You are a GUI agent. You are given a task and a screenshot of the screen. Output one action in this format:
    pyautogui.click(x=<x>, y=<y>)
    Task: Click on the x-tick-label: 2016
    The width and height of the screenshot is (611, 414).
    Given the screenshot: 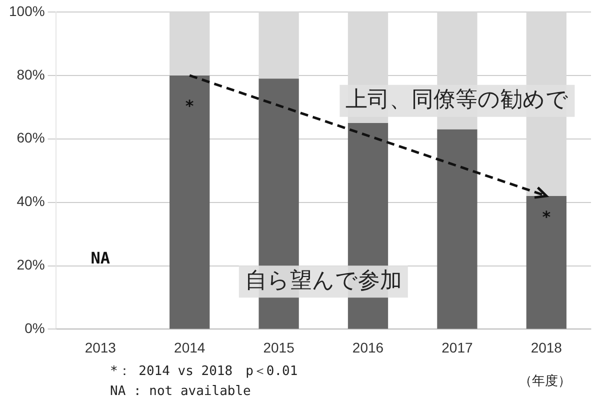 What is the action you would take?
    pyautogui.click(x=368, y=347)
    